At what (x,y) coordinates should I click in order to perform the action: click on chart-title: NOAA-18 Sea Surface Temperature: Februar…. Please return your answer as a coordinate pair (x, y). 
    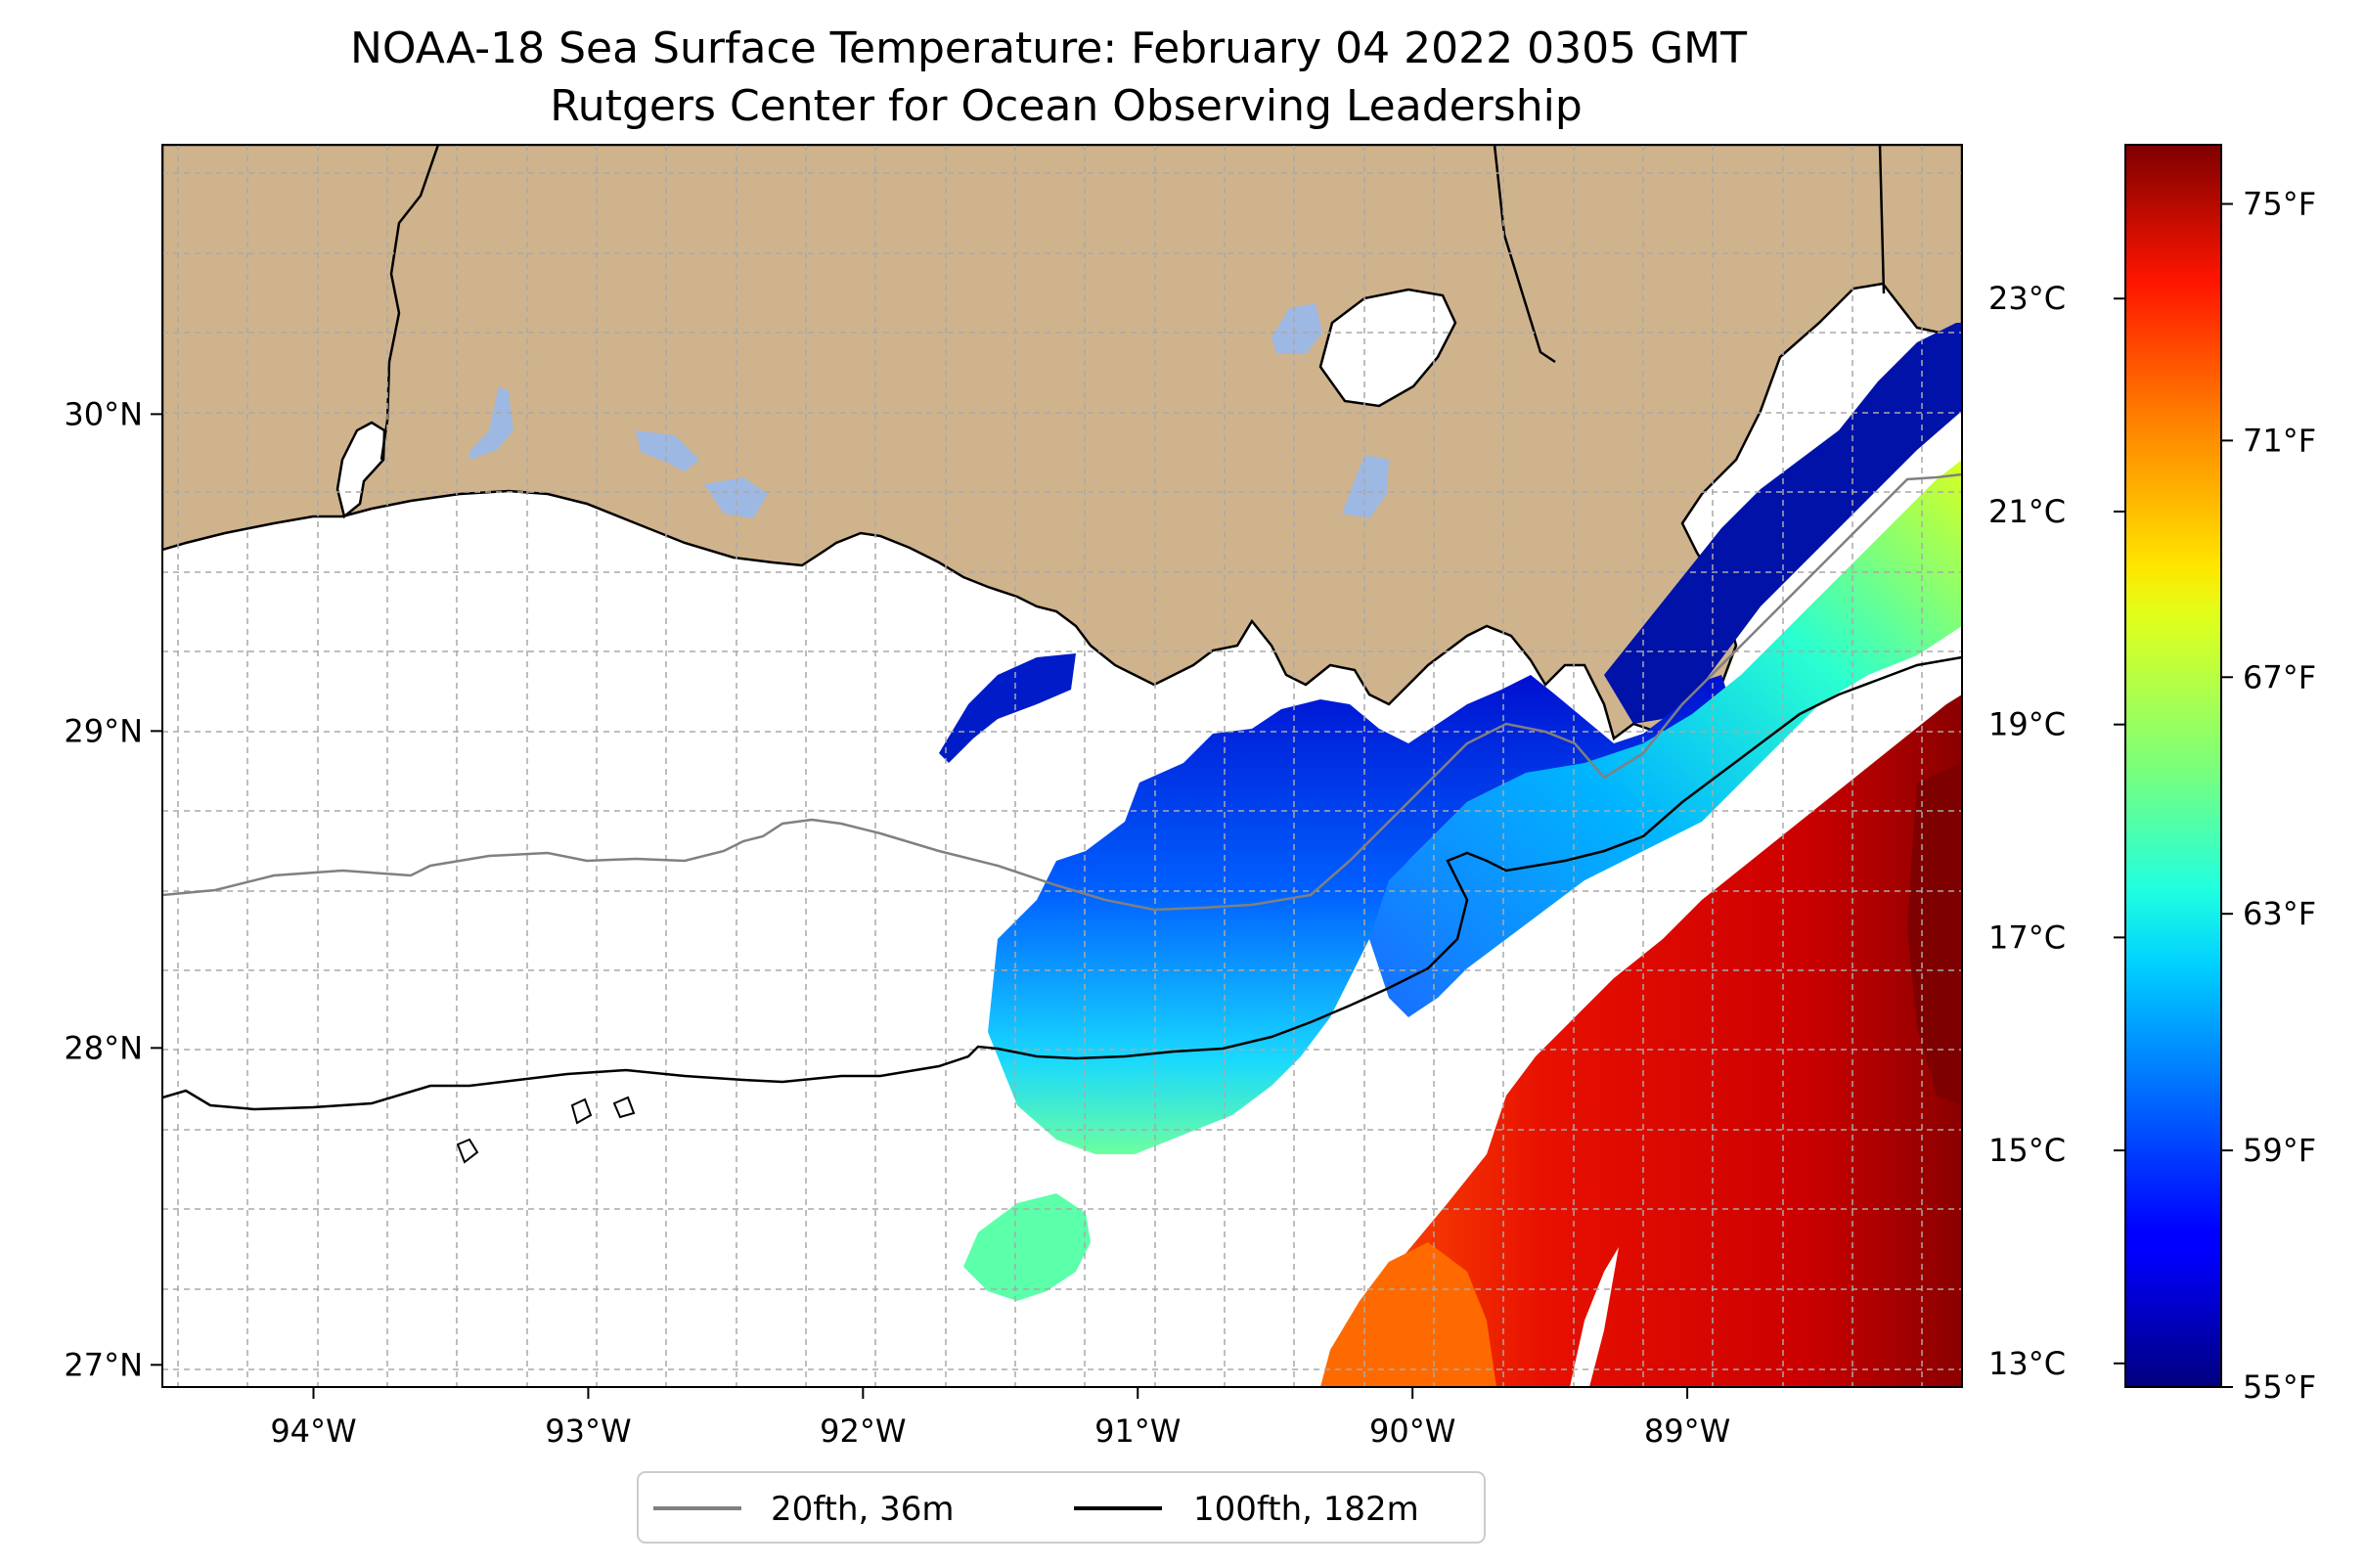
    Looking at the image, I should click on (1048, 48).